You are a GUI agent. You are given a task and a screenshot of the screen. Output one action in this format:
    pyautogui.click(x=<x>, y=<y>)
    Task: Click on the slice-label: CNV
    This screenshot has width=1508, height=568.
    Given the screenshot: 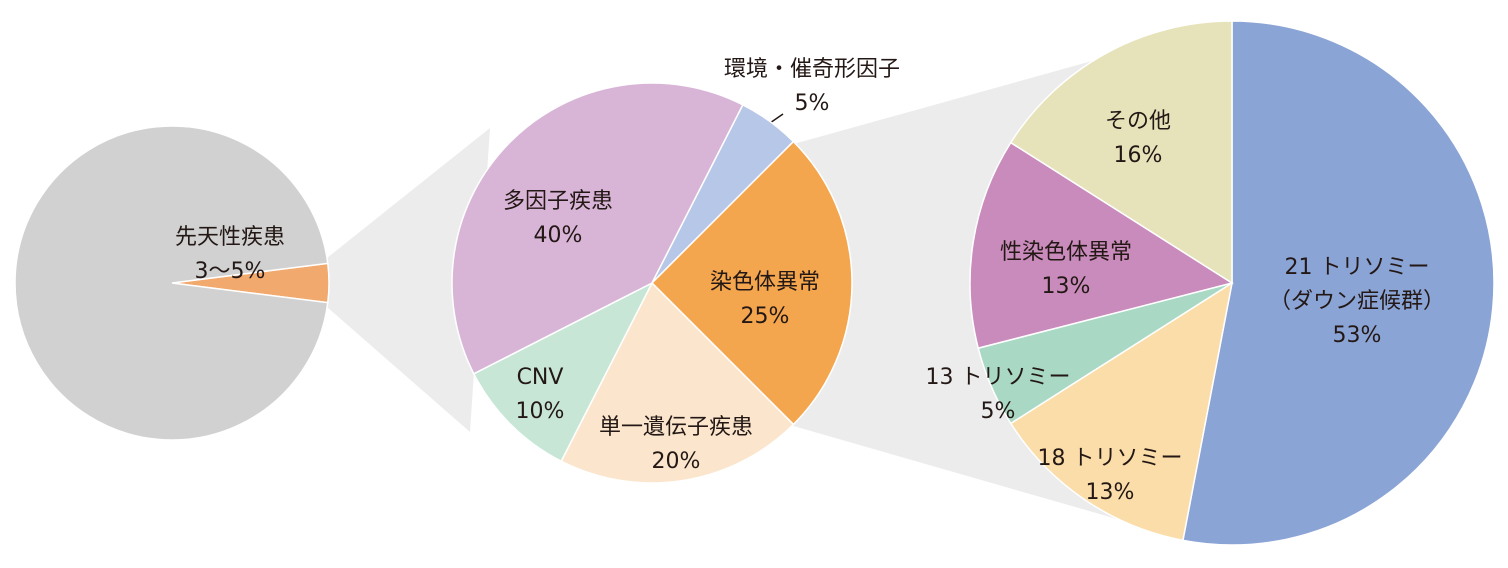 What is the action you would take?
    pyautogui.click(x=540, y=377)
    